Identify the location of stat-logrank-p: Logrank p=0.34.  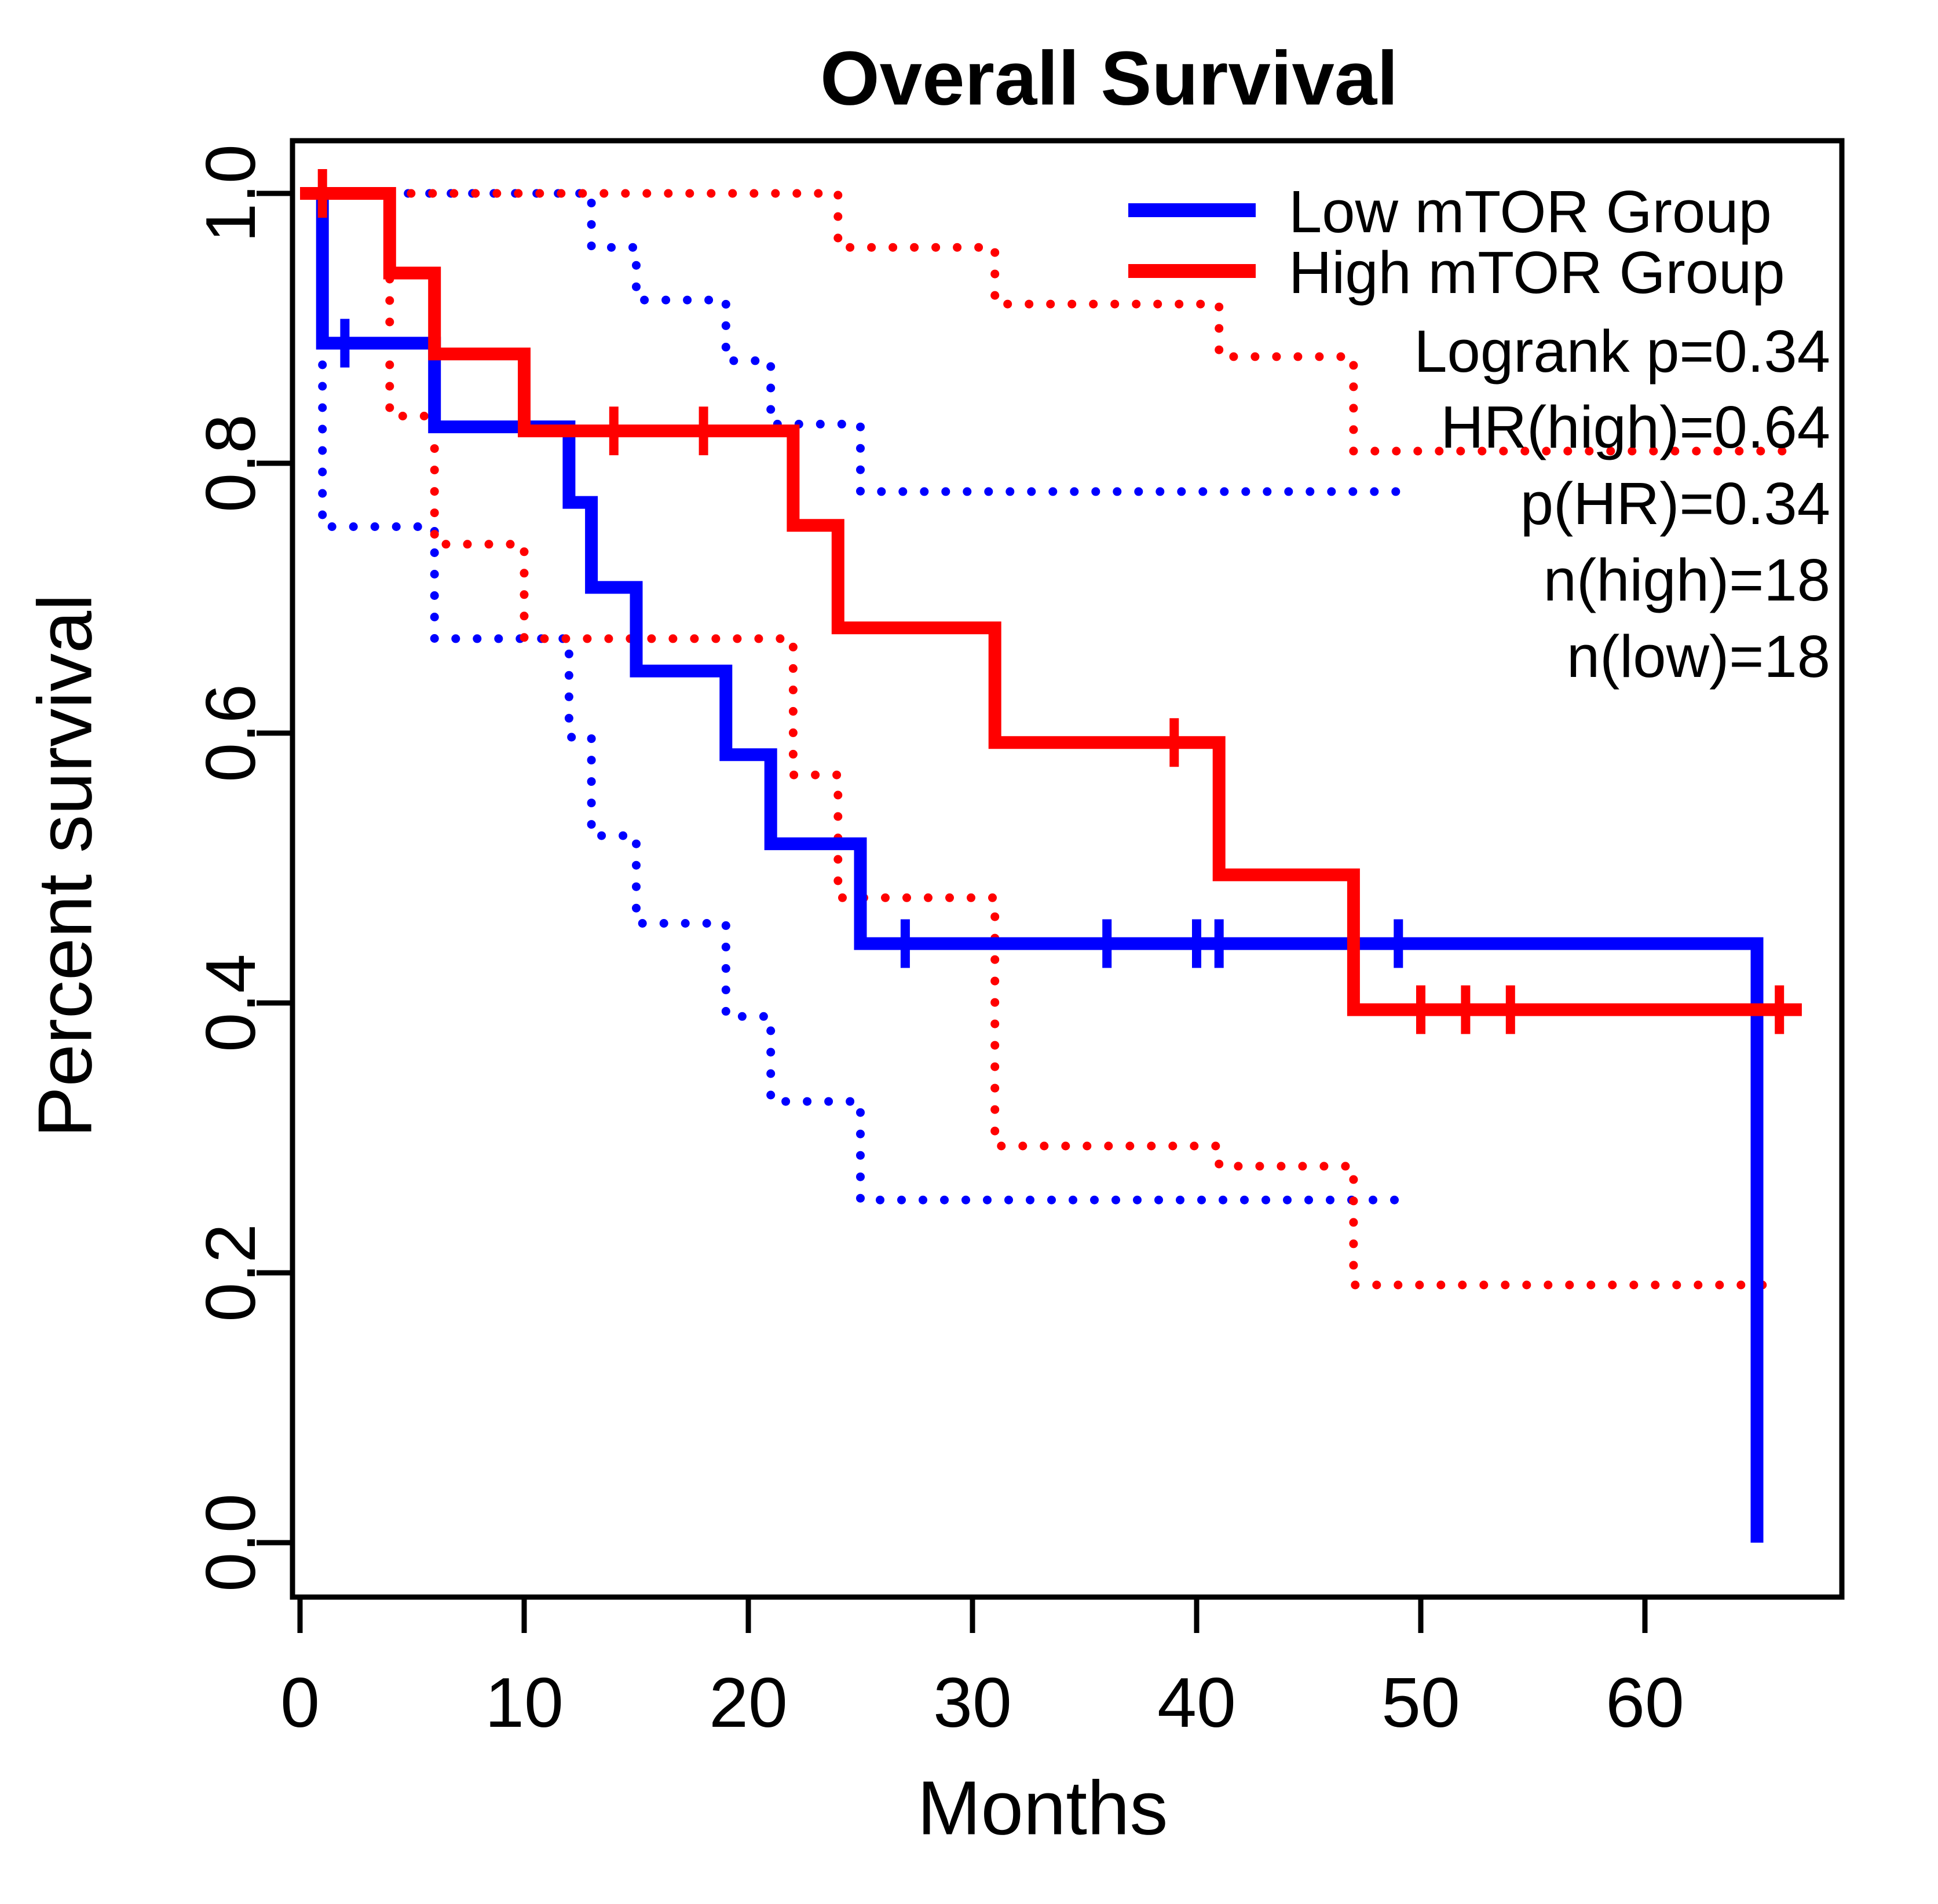
(1622, 351).